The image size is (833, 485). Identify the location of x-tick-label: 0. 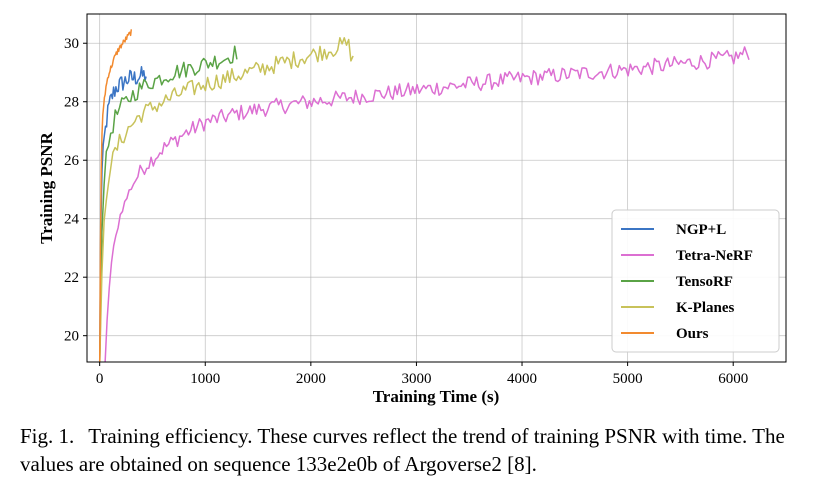
(100, 379).